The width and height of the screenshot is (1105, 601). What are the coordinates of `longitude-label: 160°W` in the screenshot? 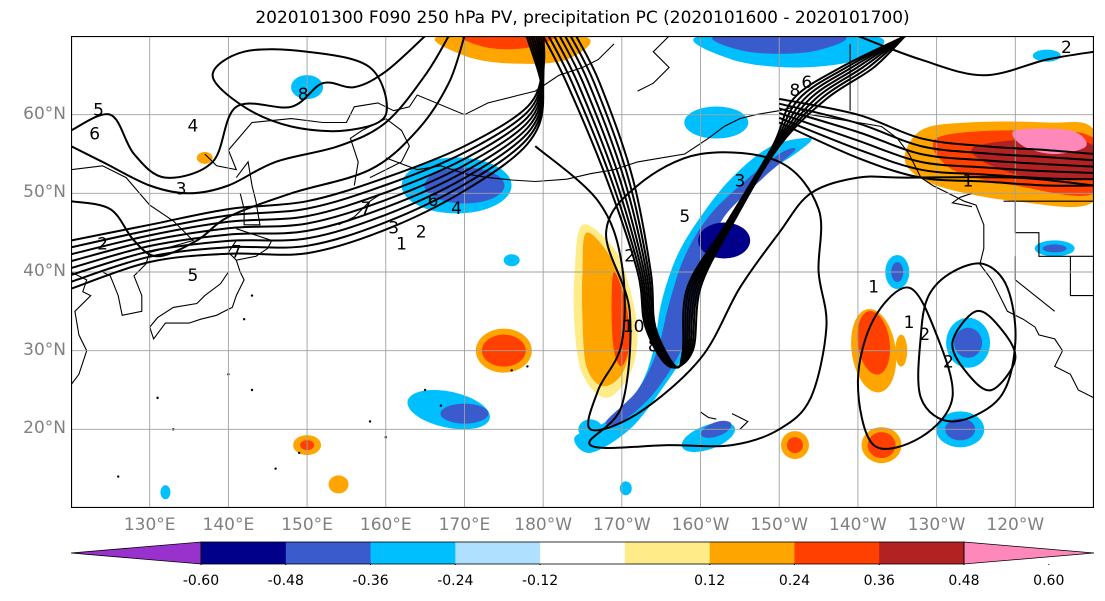 It's located at (700, 525).